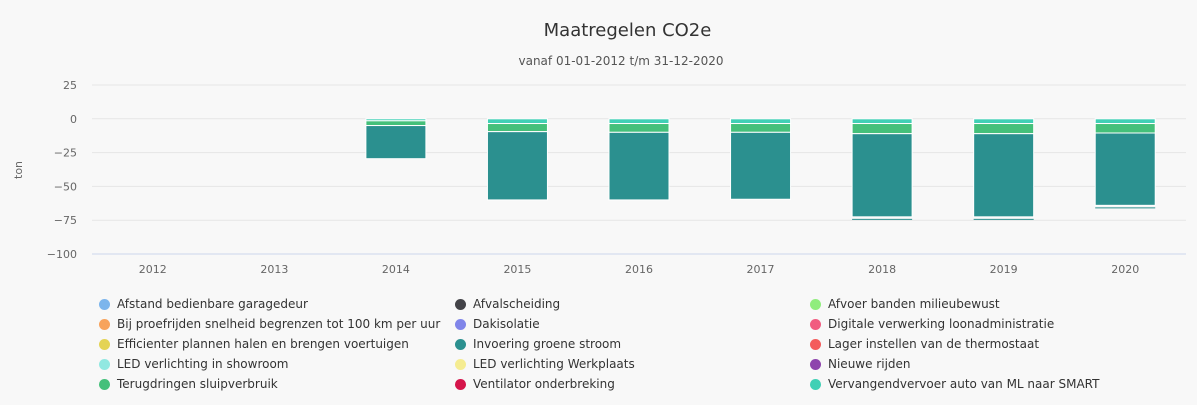  What do you see at coordinates (544, 384) in the screenshot?
I see `legend-label: Ventilator onderbreking` at bounding box center [544, 384].